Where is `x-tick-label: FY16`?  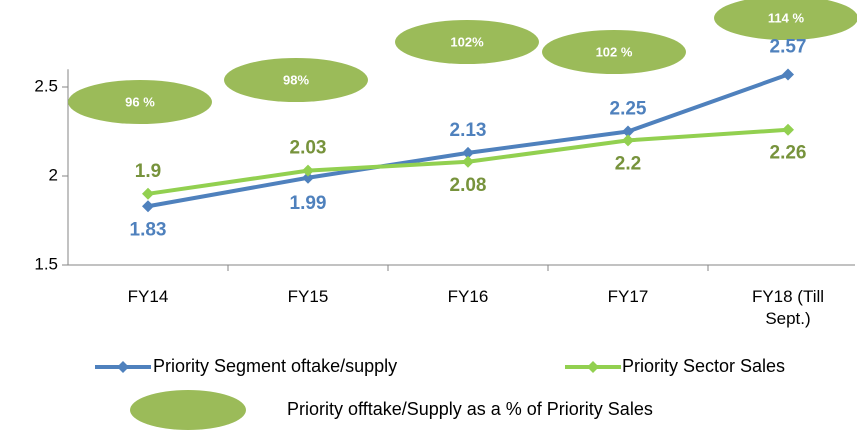 x-tick-label: FY16 is located at coordinates (468, 296).